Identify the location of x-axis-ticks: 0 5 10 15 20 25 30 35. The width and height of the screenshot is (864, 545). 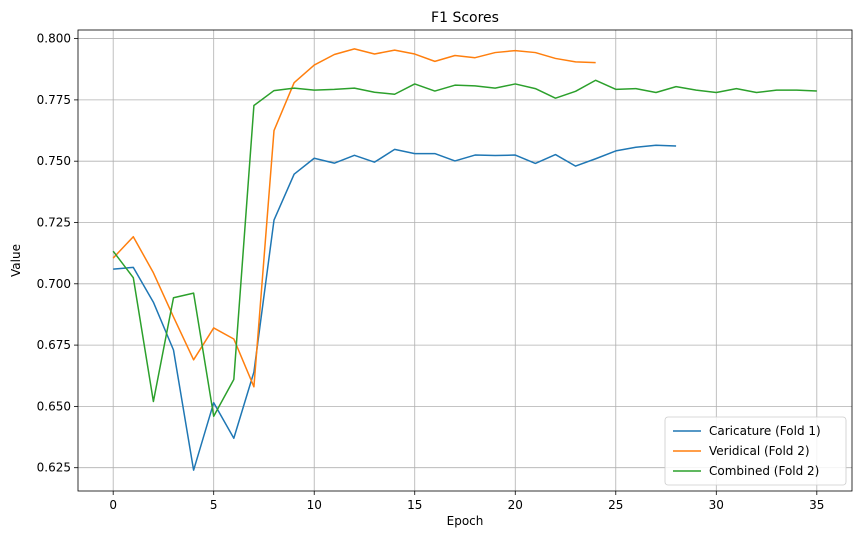
(466, 501).